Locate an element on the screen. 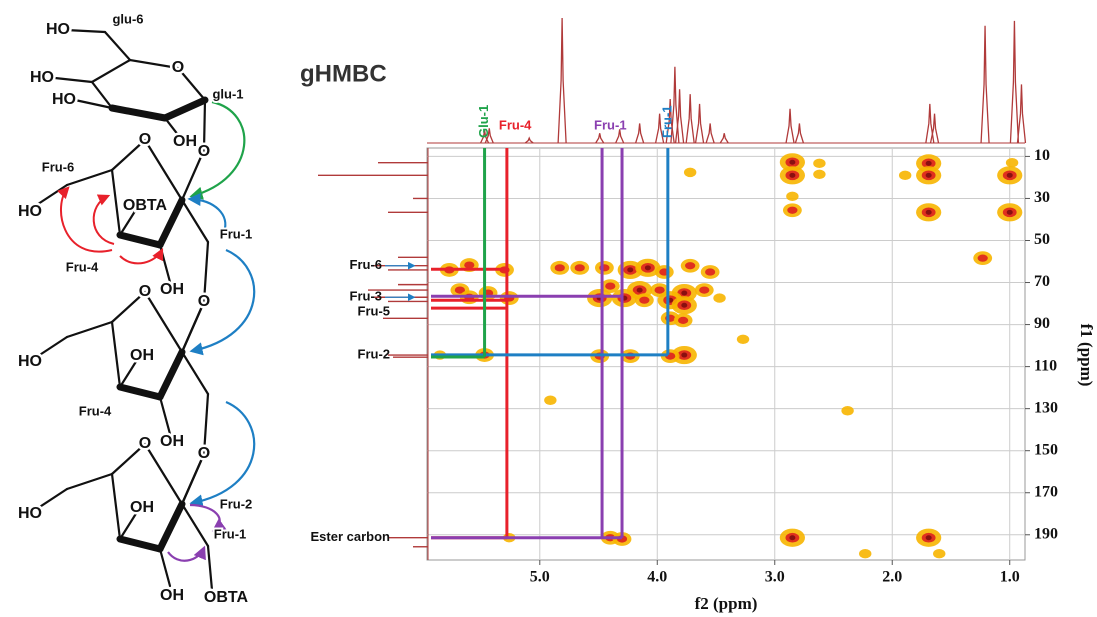  atom-label: Fru-4 is located at coordinates (82, 266).